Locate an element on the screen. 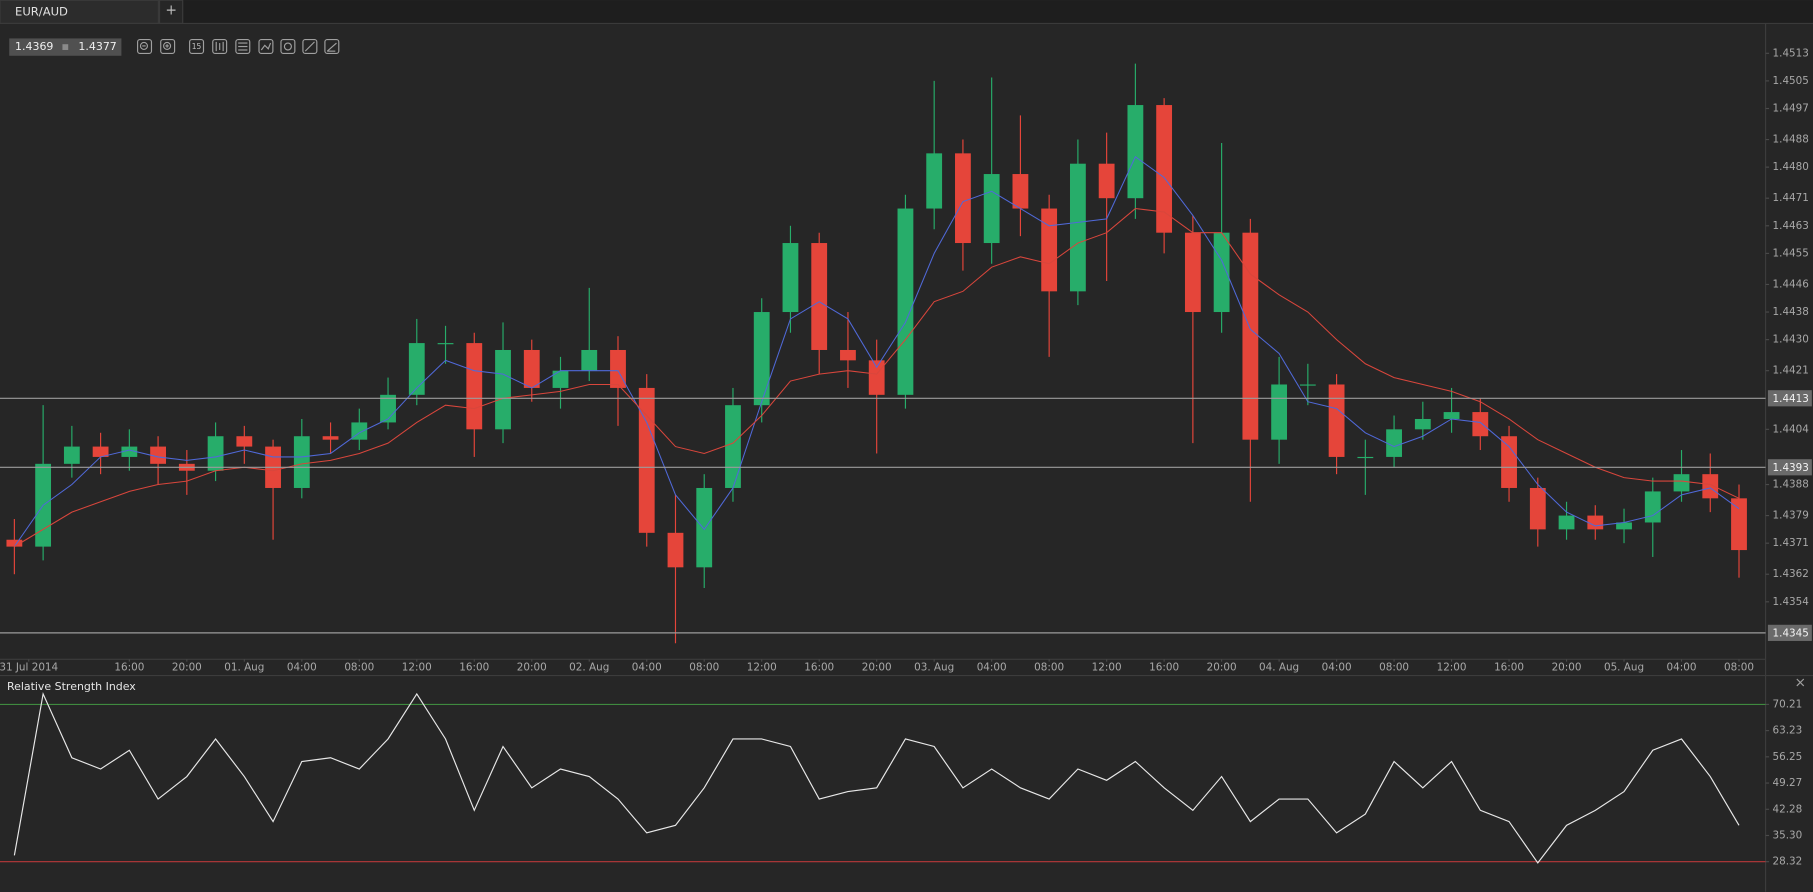  pen-tool is located at coordinates (332, 47).